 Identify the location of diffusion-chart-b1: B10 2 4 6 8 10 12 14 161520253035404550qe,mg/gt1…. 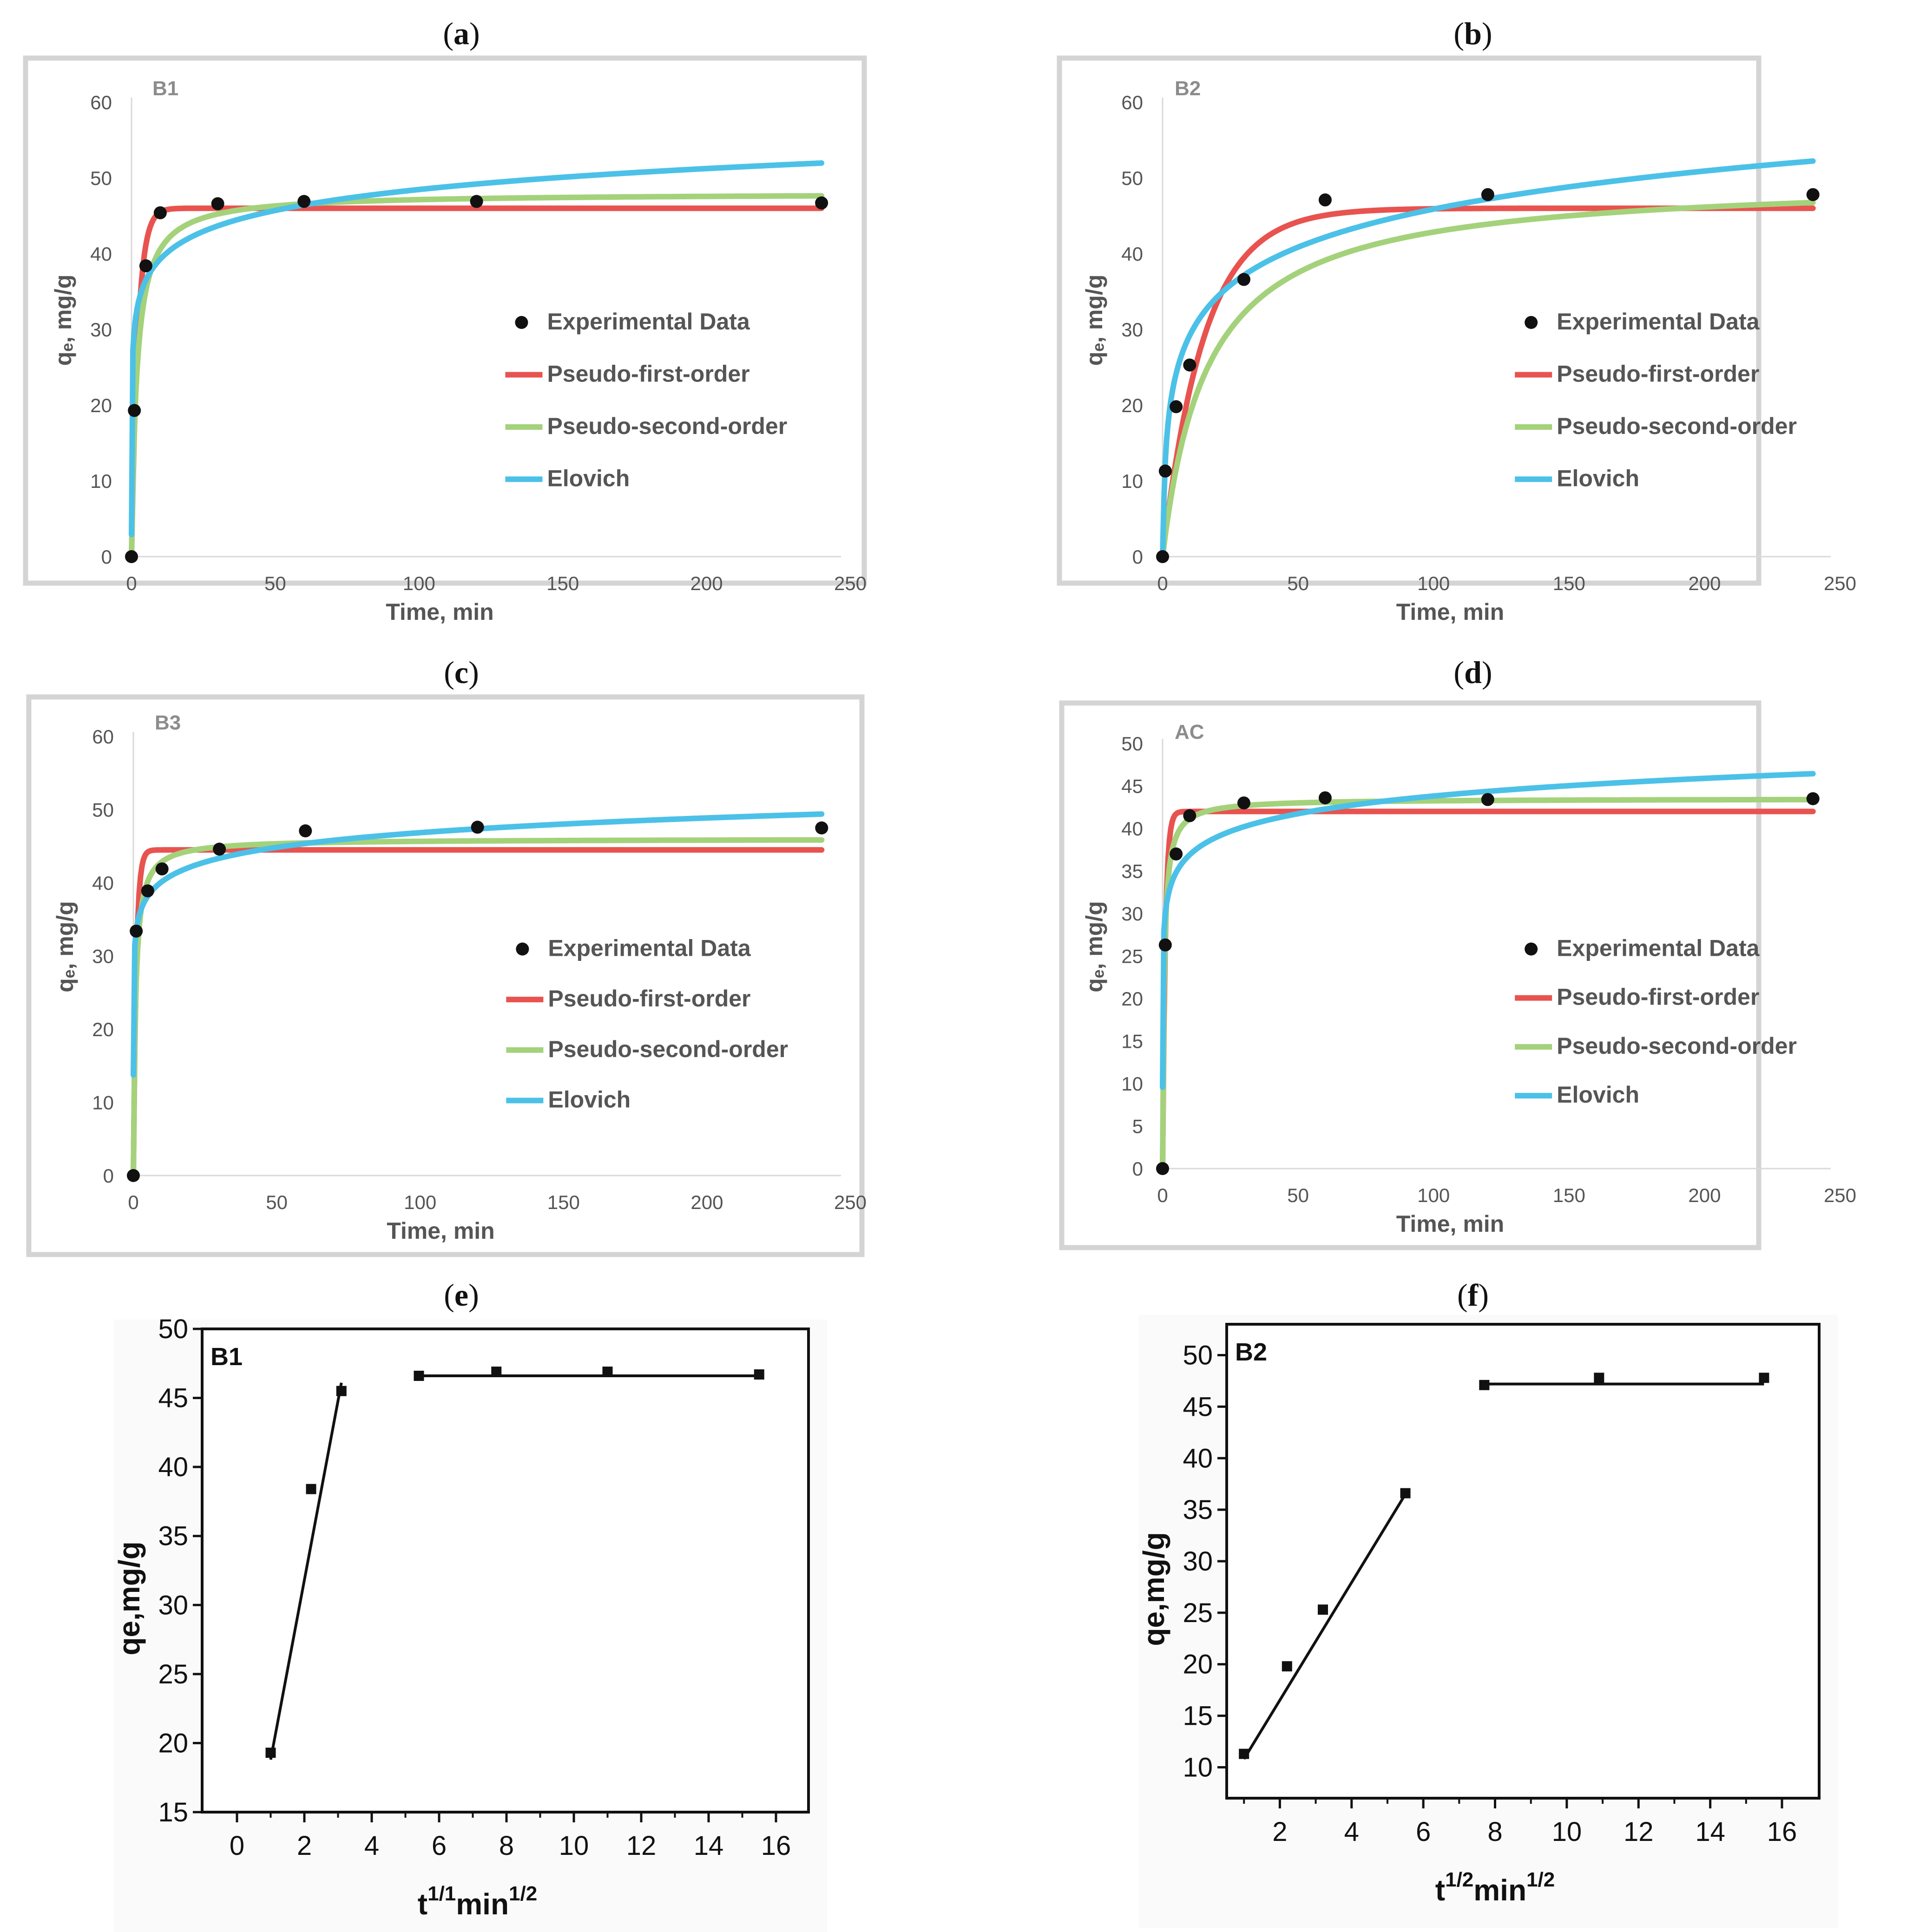
(469, 1623).